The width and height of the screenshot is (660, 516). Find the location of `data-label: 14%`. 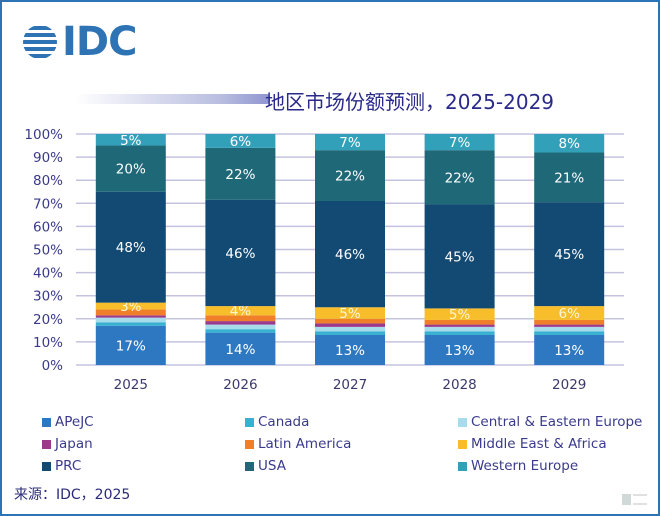

data-label: 14% is located at coordinates (240, 350).